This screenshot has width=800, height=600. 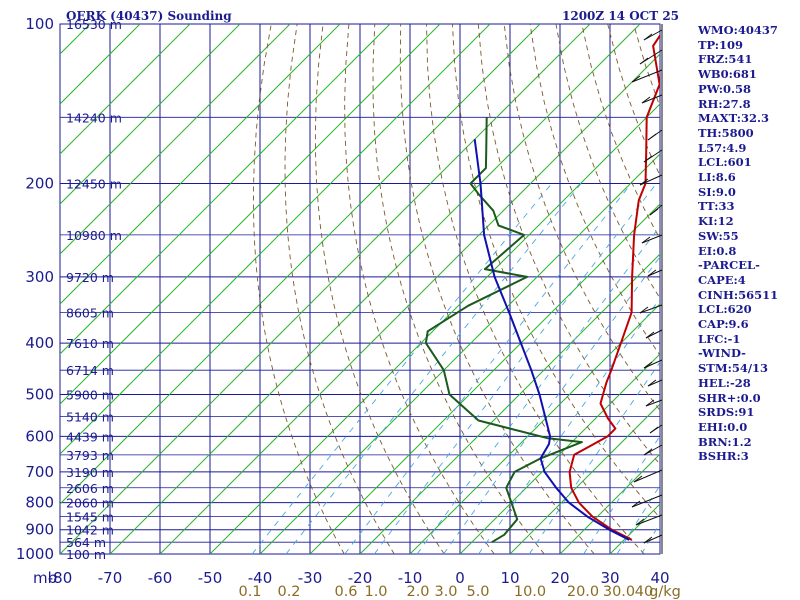 What do you see at coordinates (659, 578) in the screenshot?
I see `temperature-tick-label: 40` at bounding box center [659, 578].